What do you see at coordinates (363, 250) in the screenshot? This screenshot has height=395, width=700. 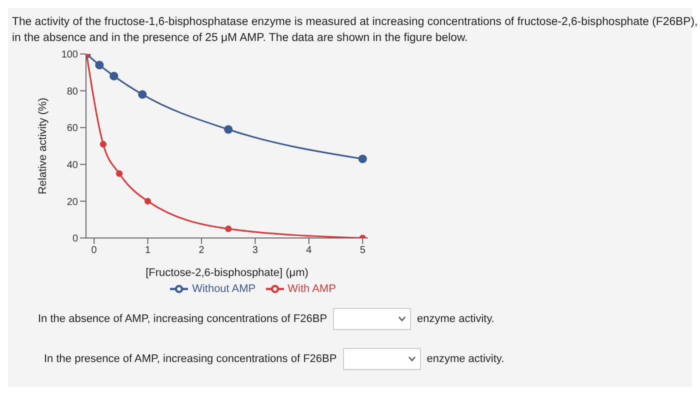 I see `x-tick-label: 5` at bounding box center [363, 250].